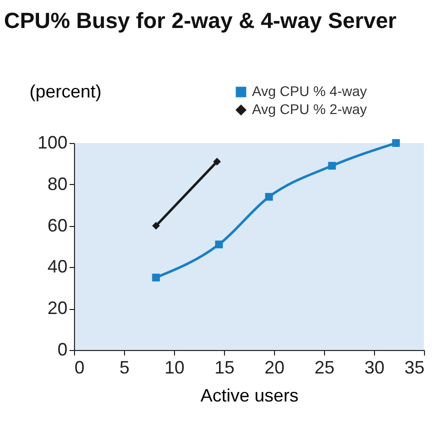 The height and width of the screenshot is (432, 438). I want to click on y-axis-title: (percent), so click(66, 92).